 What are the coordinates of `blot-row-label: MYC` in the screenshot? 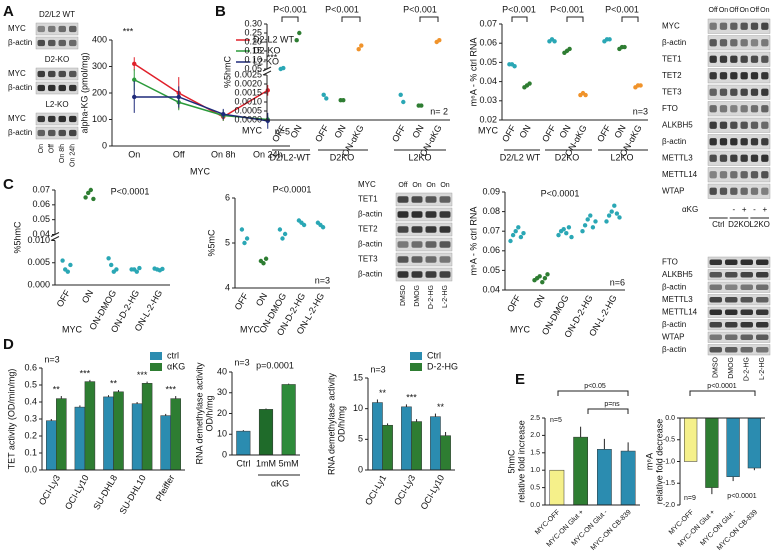 It's located at (17, 118).